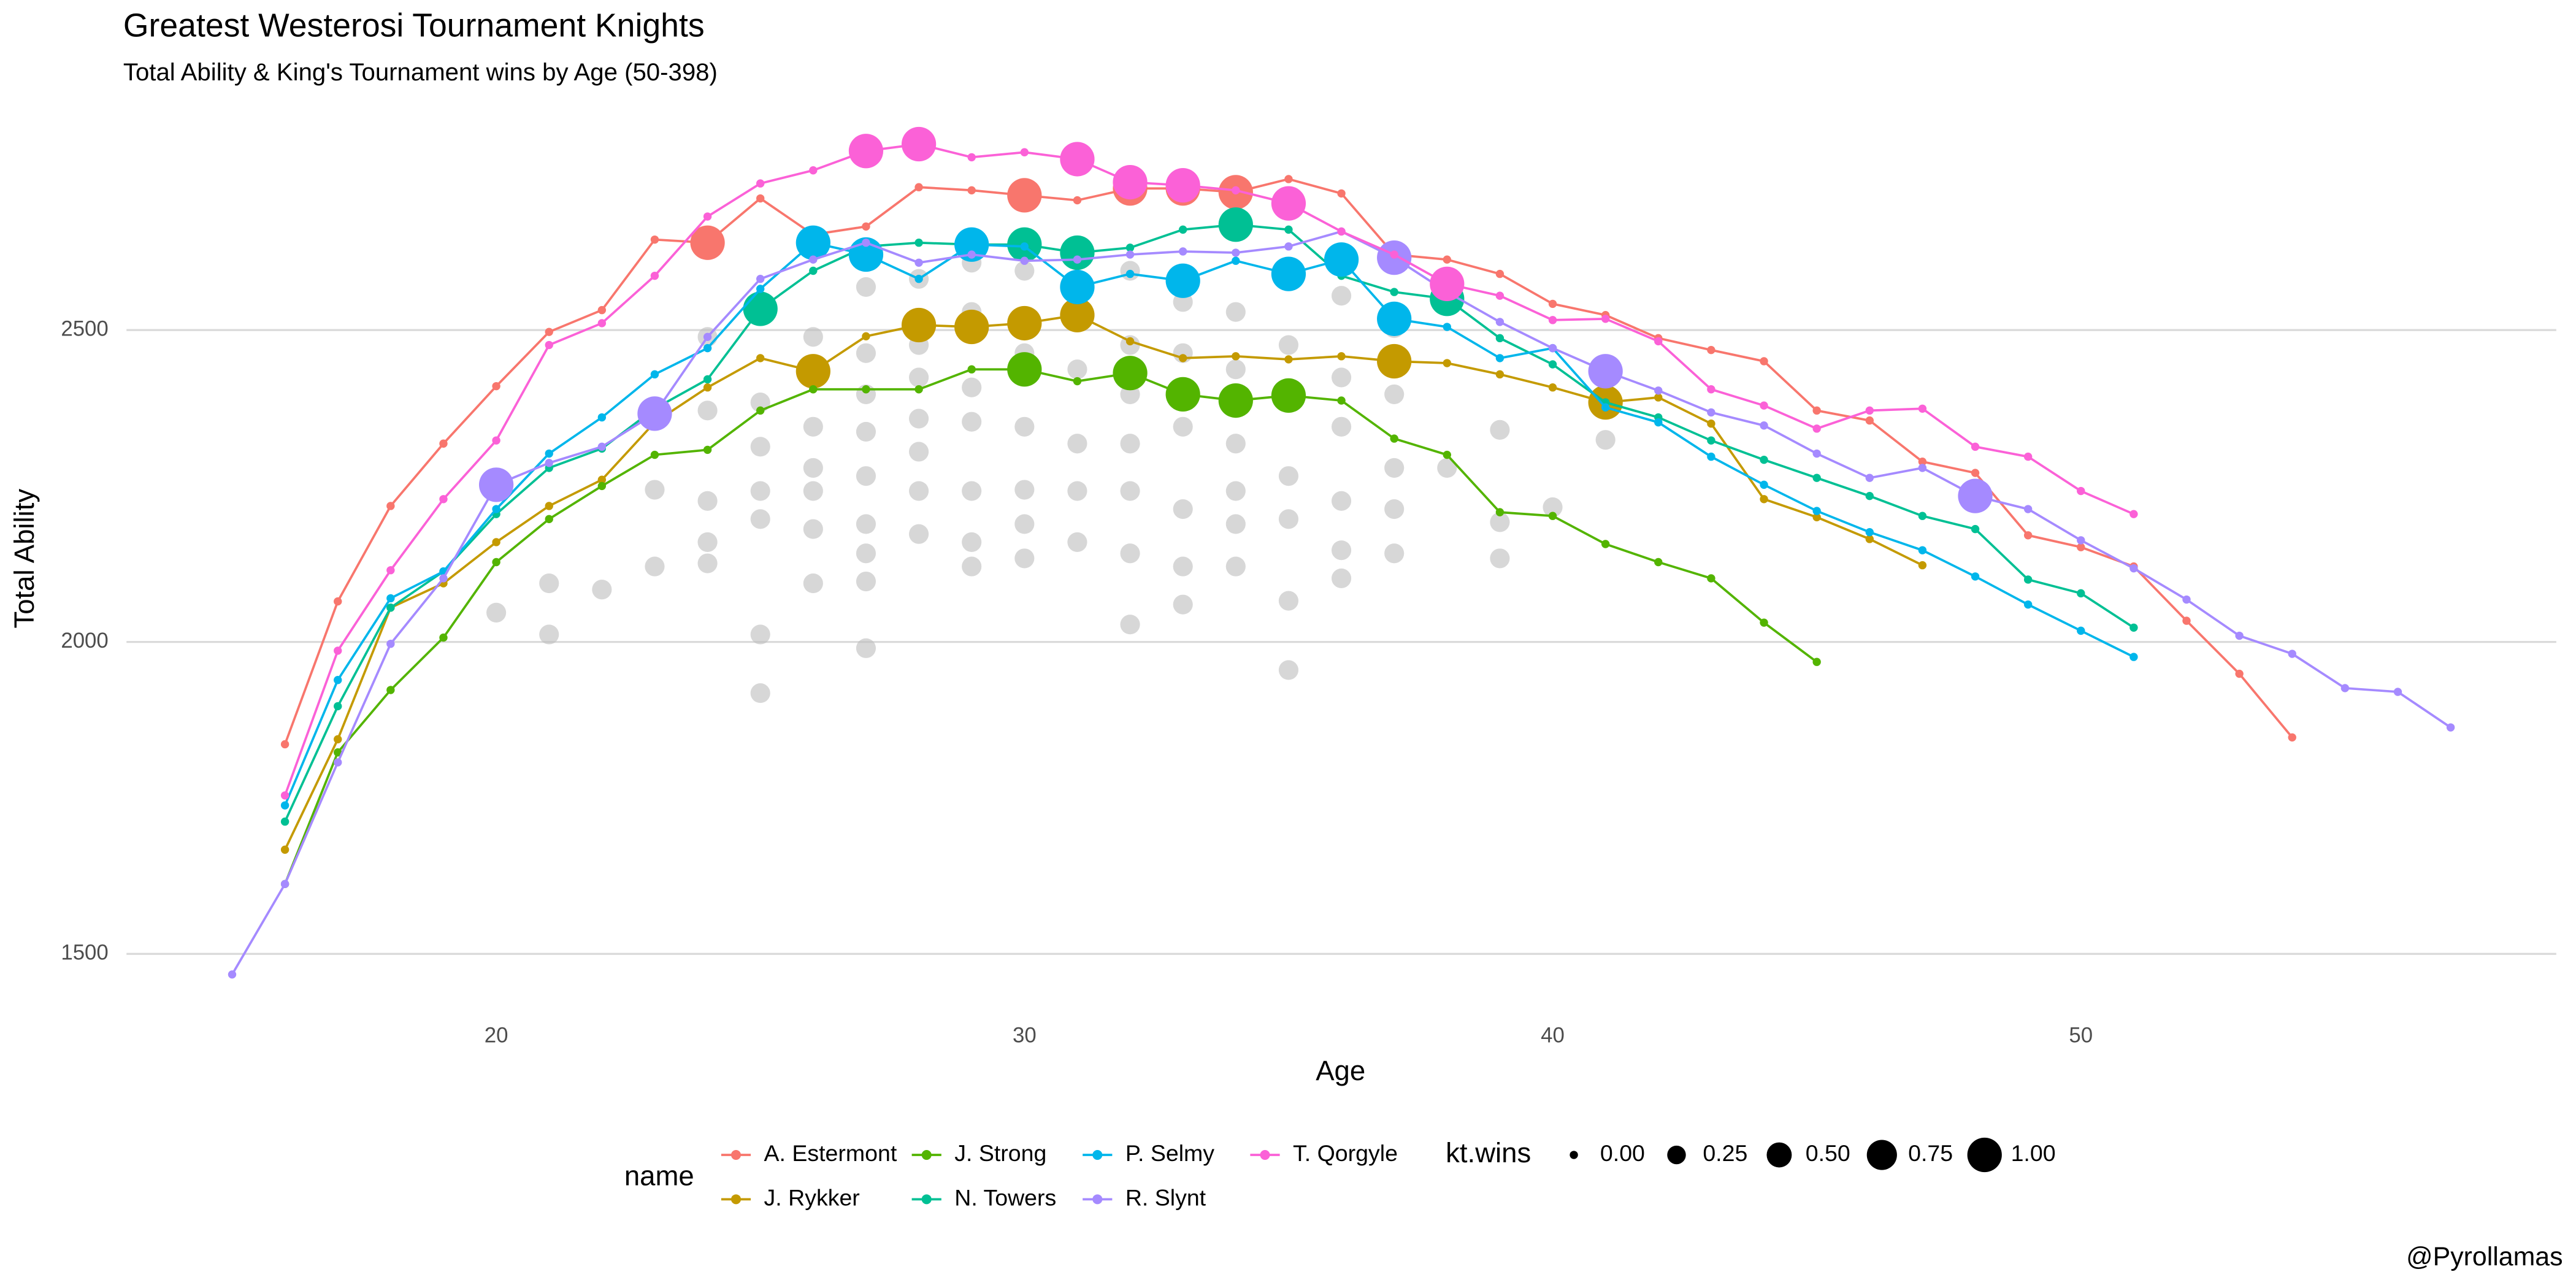  I want to click on y-tick-label: 1500, so click(84, 952).